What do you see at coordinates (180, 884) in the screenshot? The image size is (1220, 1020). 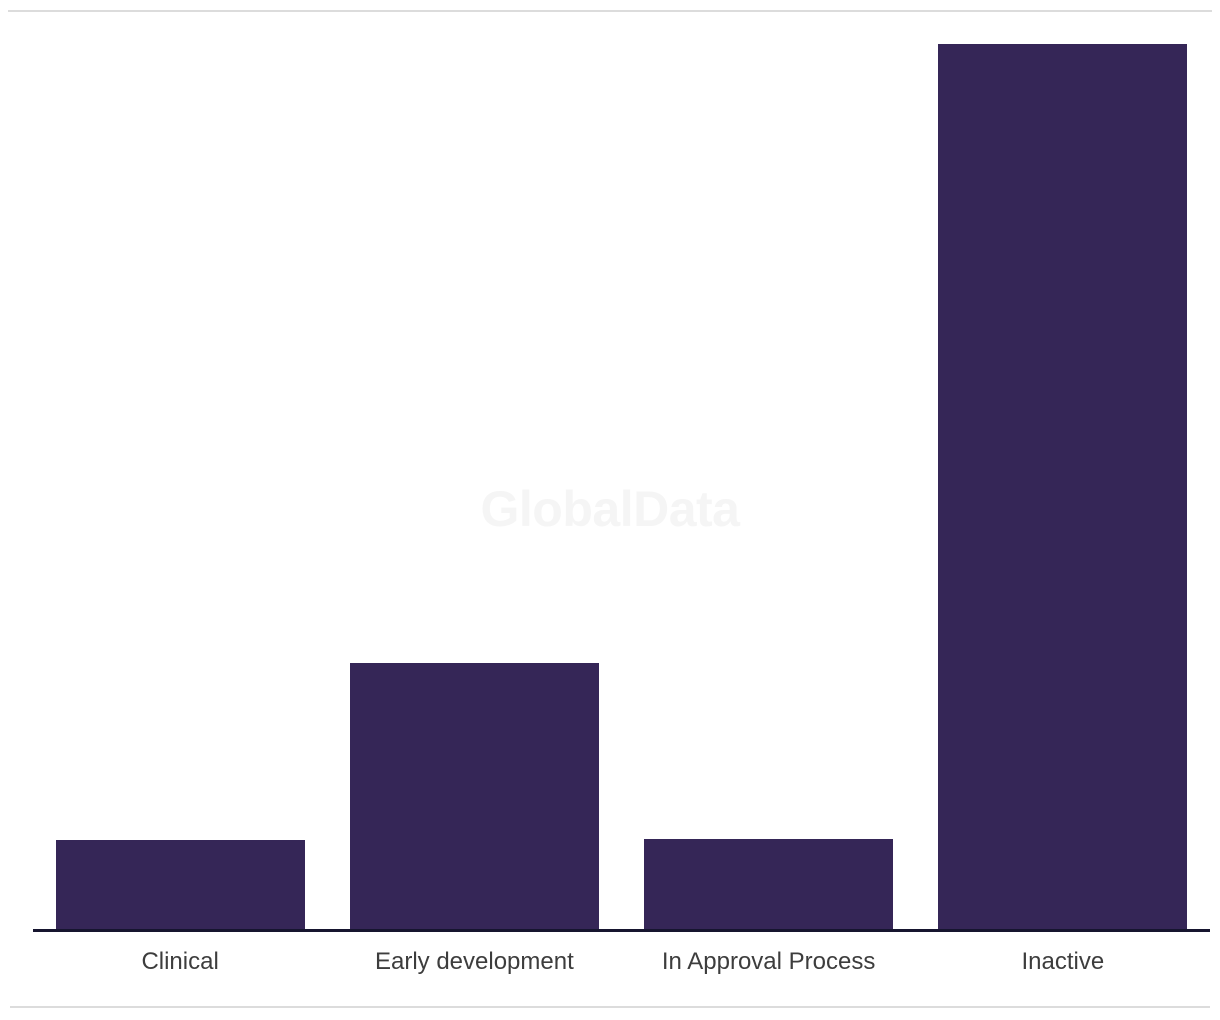 I see `bar-clinical` at bounding box center [180, 884].